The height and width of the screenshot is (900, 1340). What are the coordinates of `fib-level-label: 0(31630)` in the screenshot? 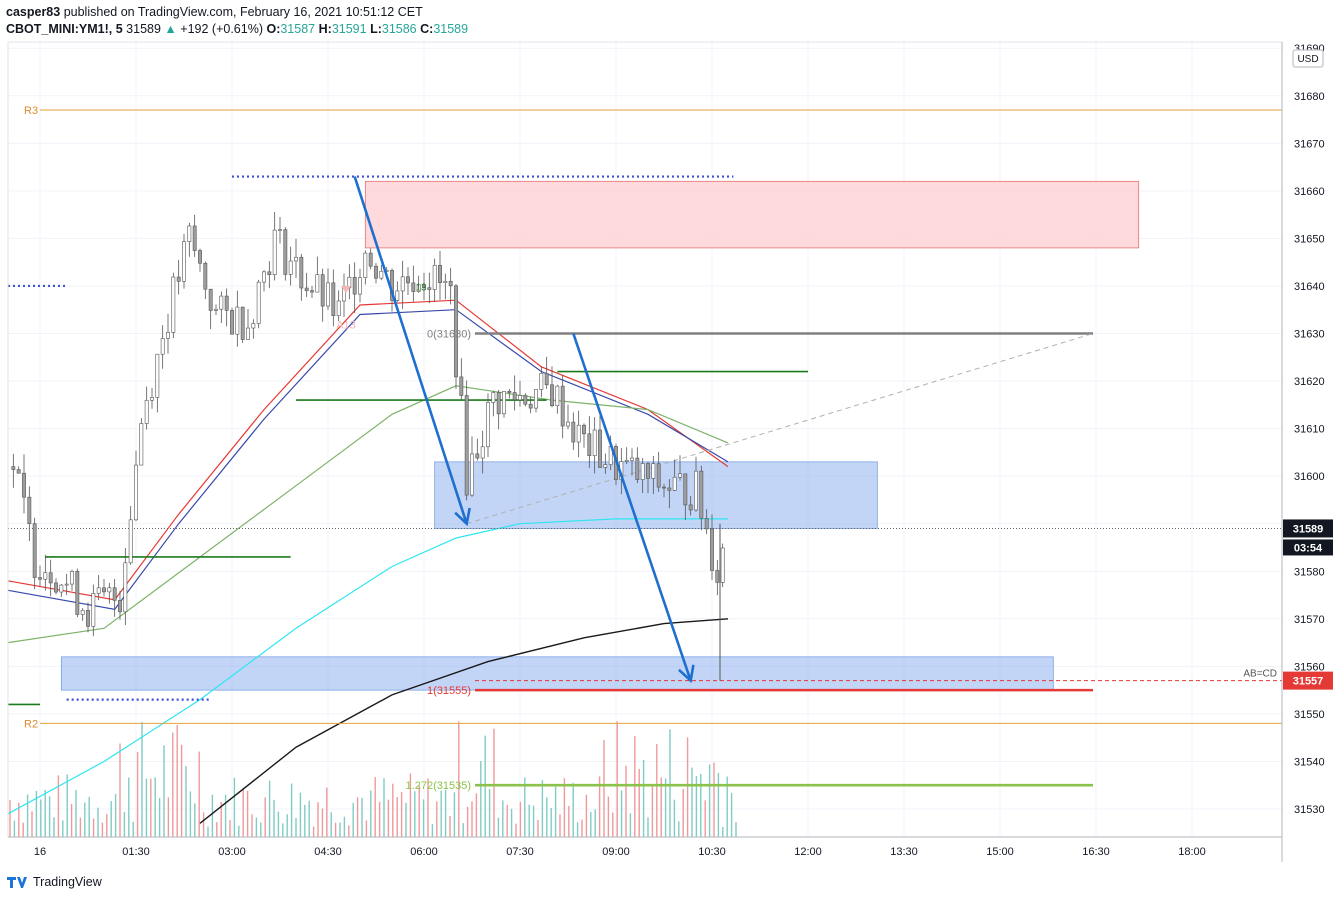 It's located at (449, 335).